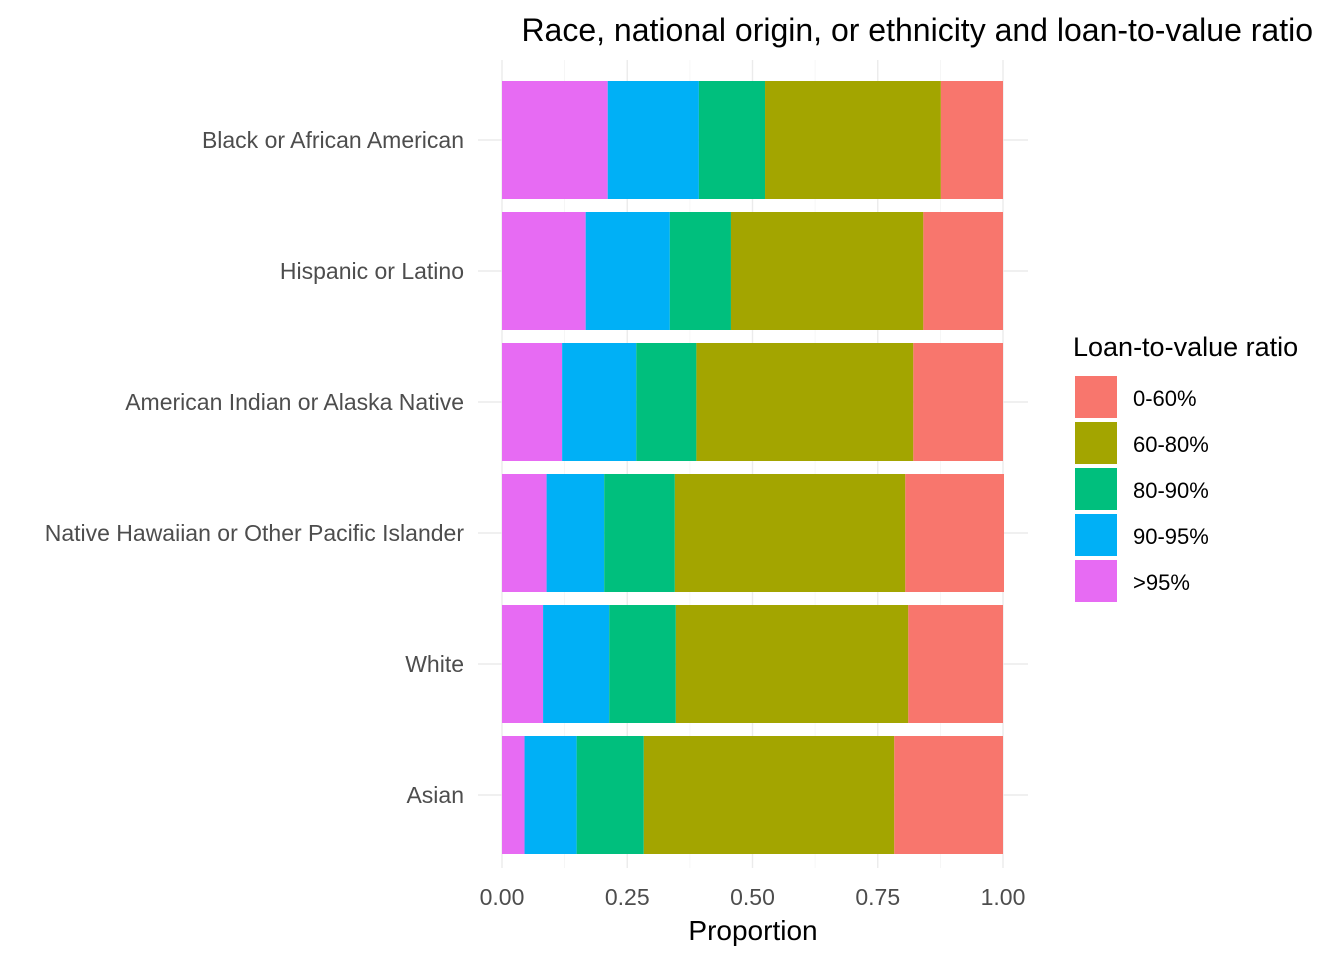 The width and height of the screenshot is (1344, 960). Describe the element at coordinates (502, 897) in the screenshot. I see `x-tick-label: 0.00` at that location.